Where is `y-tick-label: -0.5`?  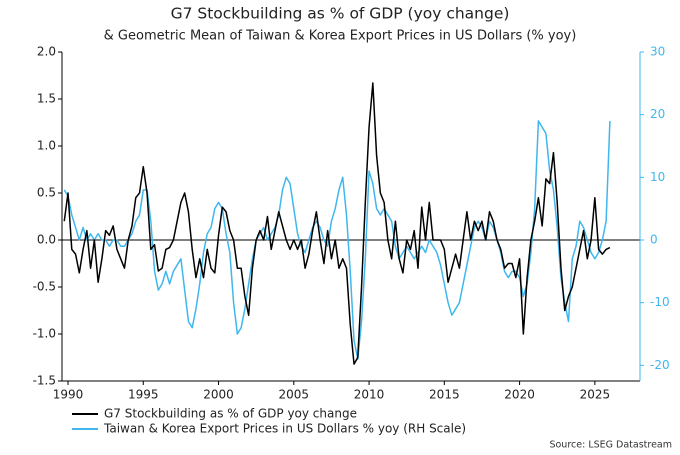
y-tick-label: -0.5 is located at coordinates (44, 287).